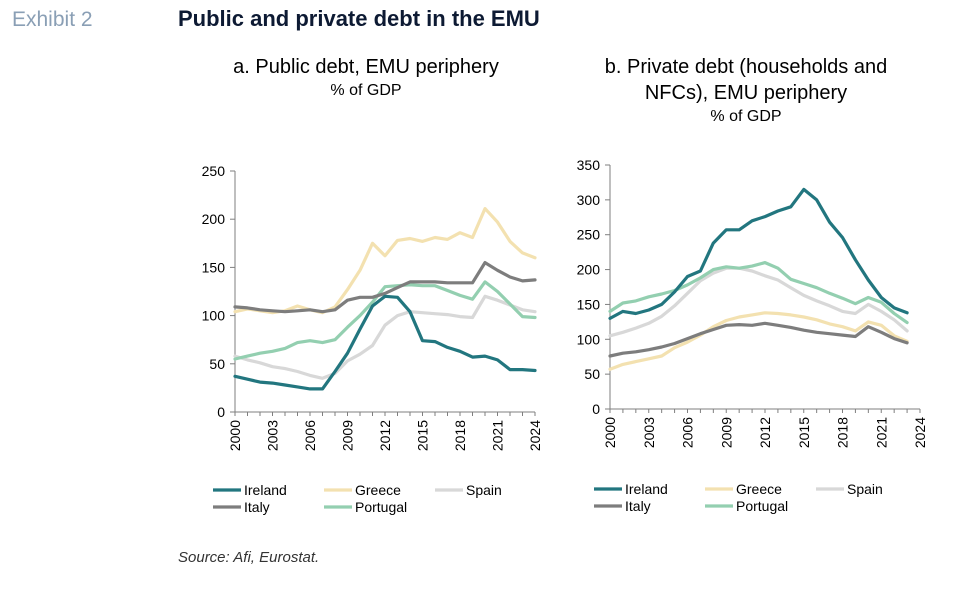  Describe the element at coordinates (638, 506) in the screenshot. I see `chart-b-legend-label-italy: Italy` at that location.